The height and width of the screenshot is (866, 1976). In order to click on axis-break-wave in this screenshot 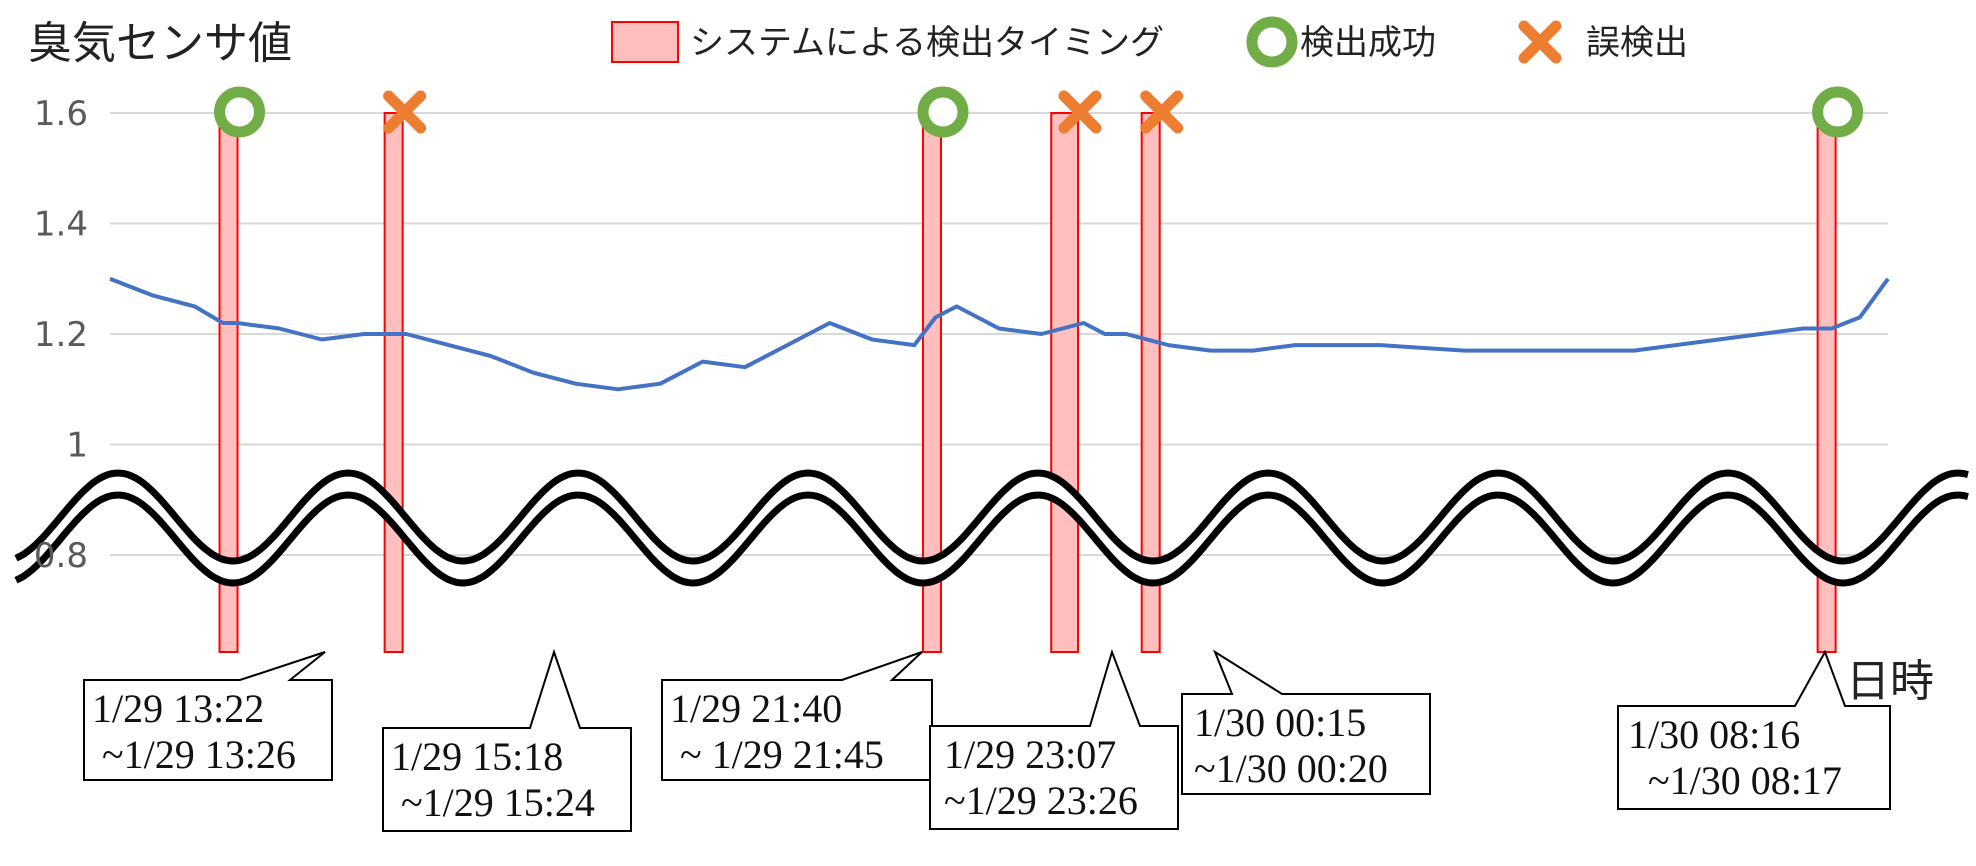, I will do `click(991, 528)`.